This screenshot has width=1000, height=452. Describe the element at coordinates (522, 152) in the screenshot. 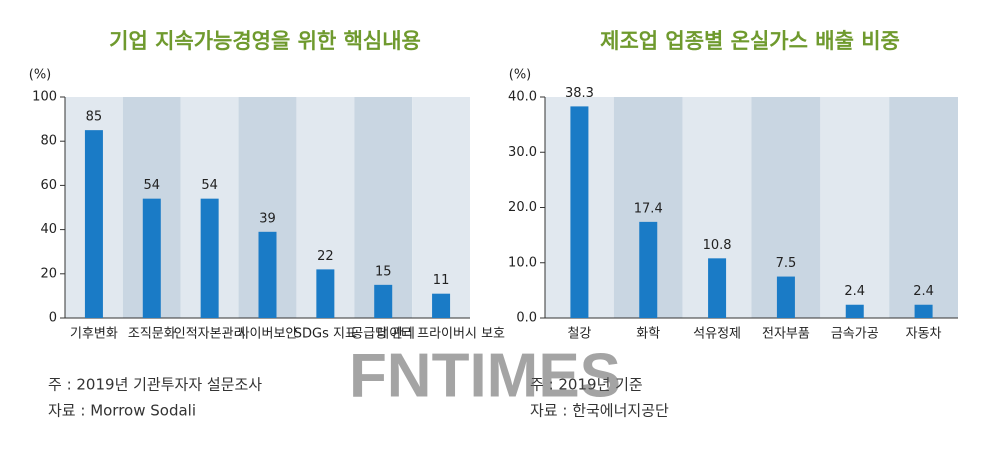

I see `y-tick-label: 30.0` at that location.